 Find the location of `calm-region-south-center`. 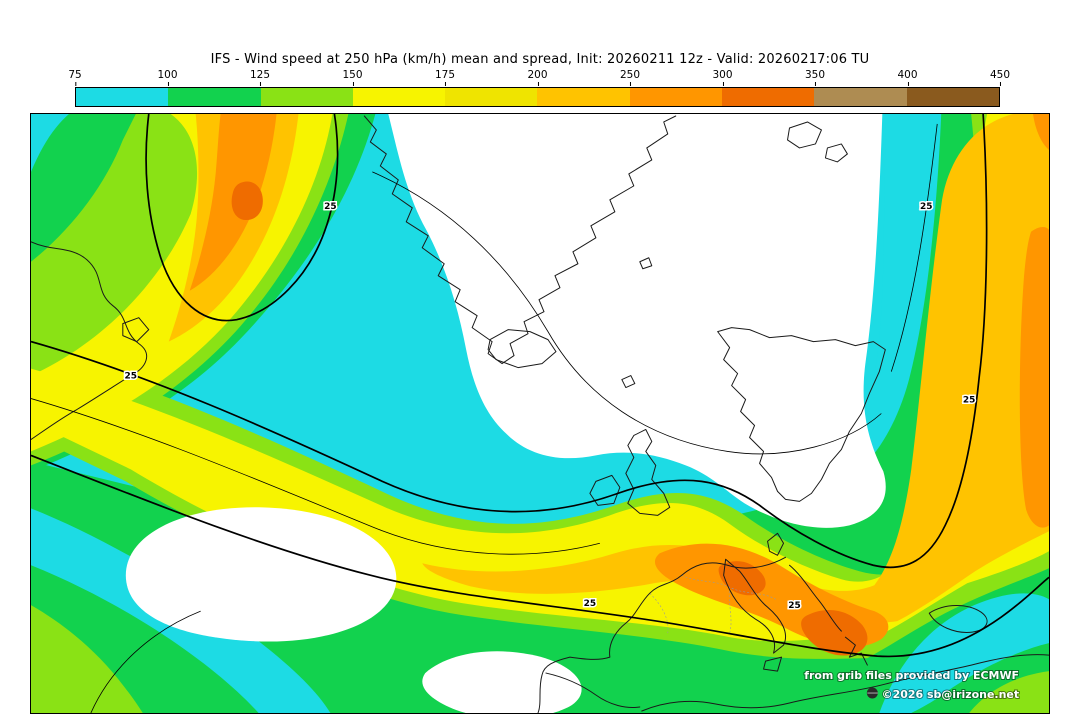

calm-region-south-center is located at coordinates (502, 682).